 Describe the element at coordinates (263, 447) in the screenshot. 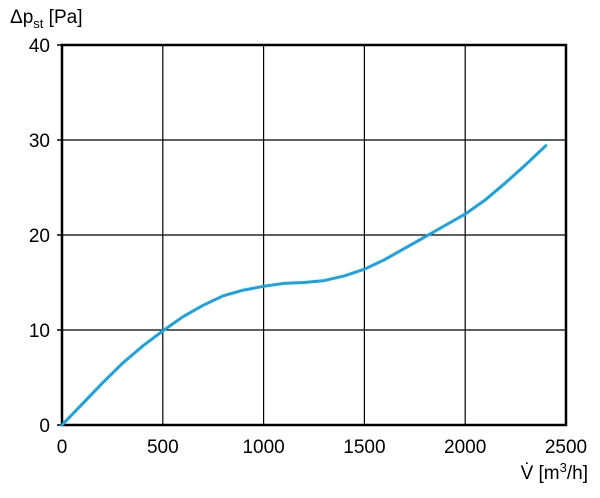

I see `x-tick-label: 1000` at that location.